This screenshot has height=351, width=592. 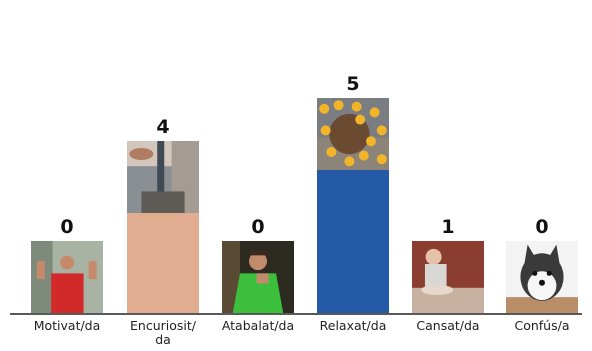 What do you see at coordinates (258, 293) in the screenshot?
I see `green-shirt` at bounding box center [258, 293].